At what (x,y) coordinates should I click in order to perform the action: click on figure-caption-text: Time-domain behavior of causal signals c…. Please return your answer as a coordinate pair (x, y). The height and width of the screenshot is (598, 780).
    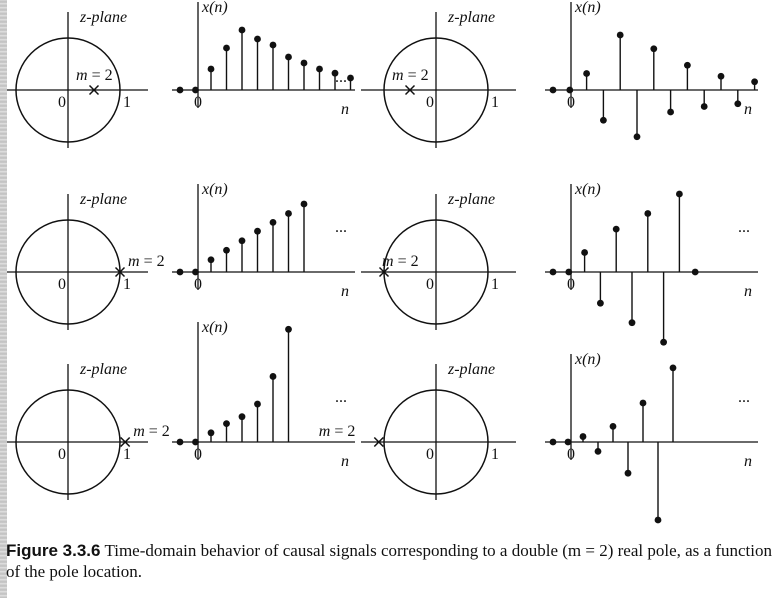
    Looking at the image, I should click on (389, 561).